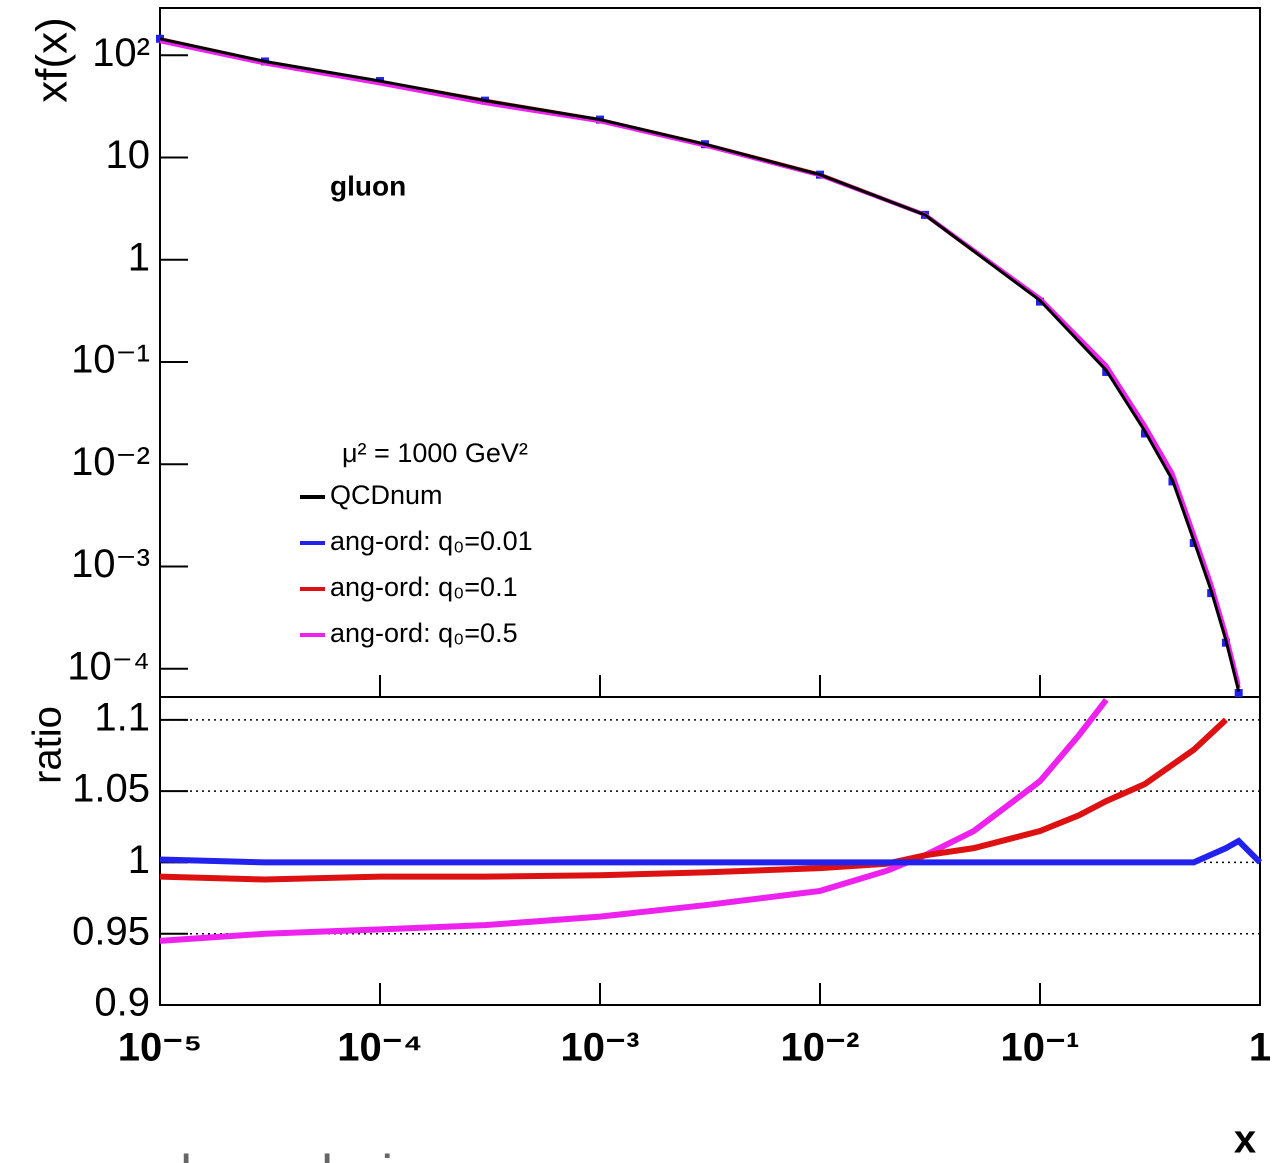 The height and width of the screenshot is (1163, 1286). What do you see at coordinates (368, 185) in the screenshot?
I see `annotation: gluon` at bounding box center [368, 185].